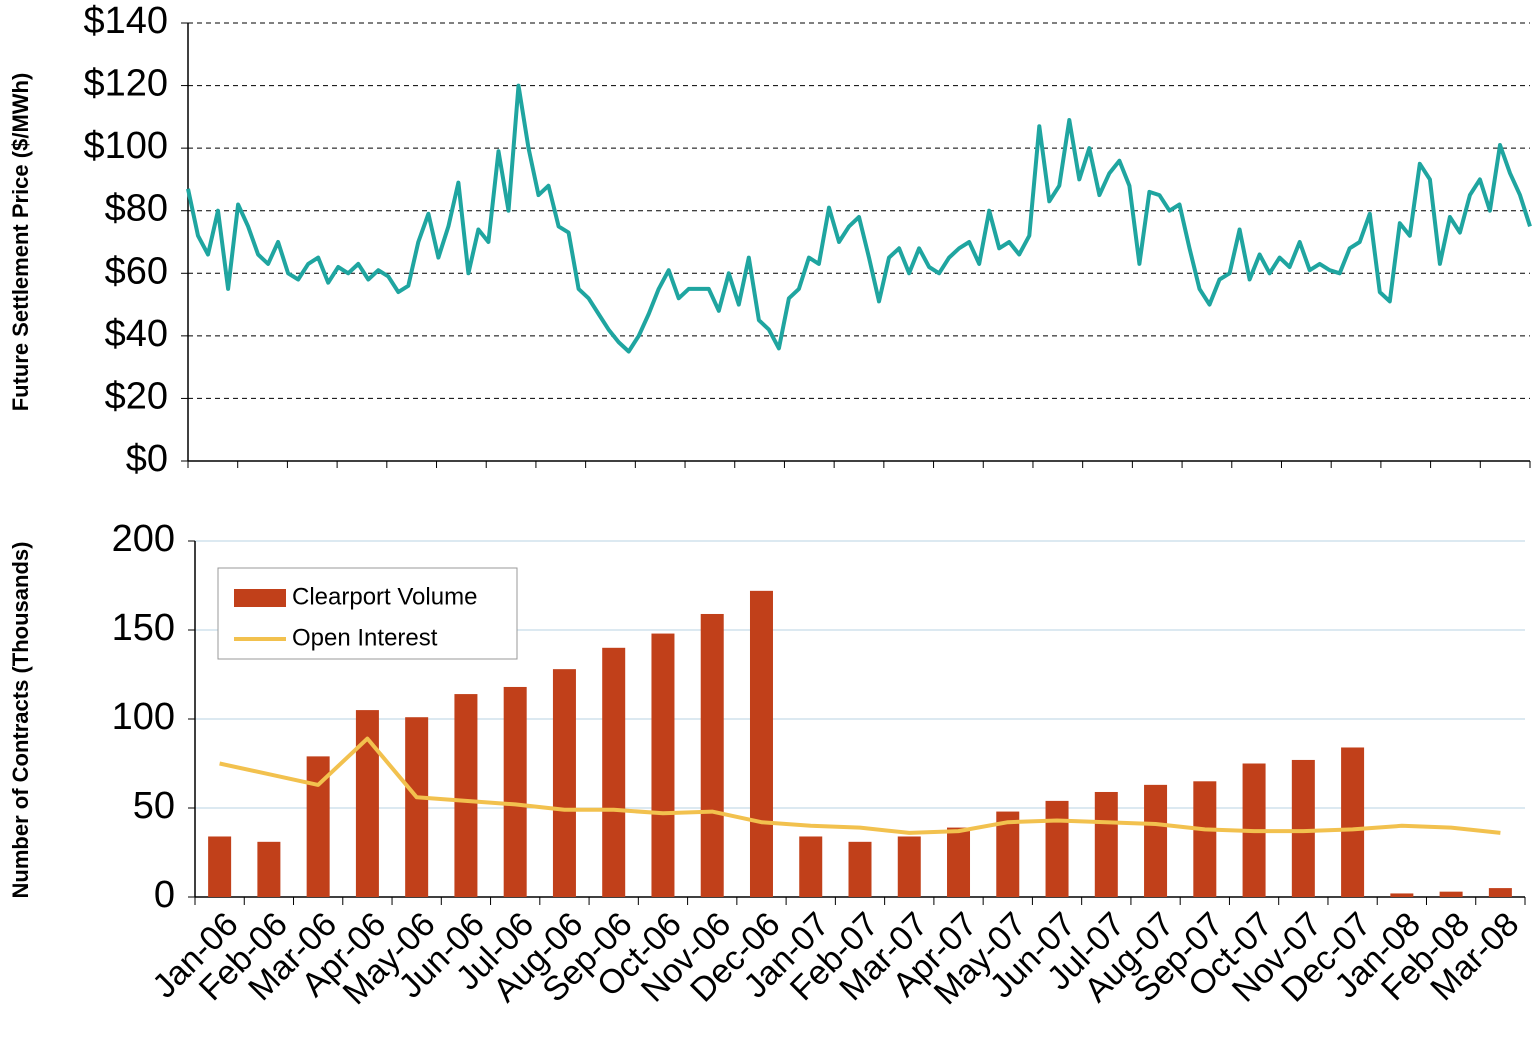  I want to click on y-axis-title: Number of Contracts (Thousands), so click(20, 720).